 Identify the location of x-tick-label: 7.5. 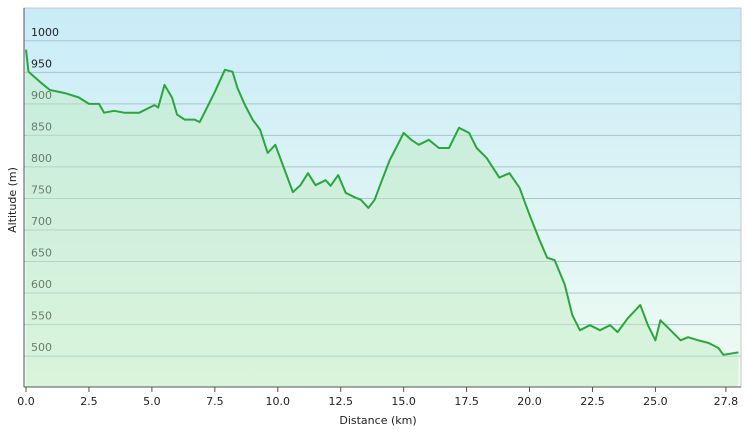
(215, 401).